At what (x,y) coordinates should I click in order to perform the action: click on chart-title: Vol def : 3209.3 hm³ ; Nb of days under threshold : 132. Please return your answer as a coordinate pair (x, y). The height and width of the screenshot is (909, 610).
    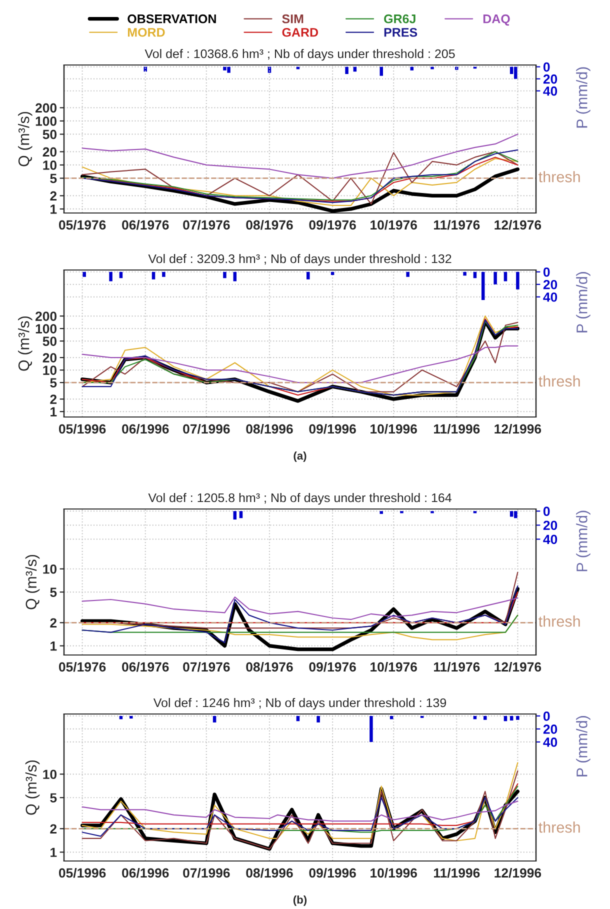
    Looking at the image, I should click on (300, 260).